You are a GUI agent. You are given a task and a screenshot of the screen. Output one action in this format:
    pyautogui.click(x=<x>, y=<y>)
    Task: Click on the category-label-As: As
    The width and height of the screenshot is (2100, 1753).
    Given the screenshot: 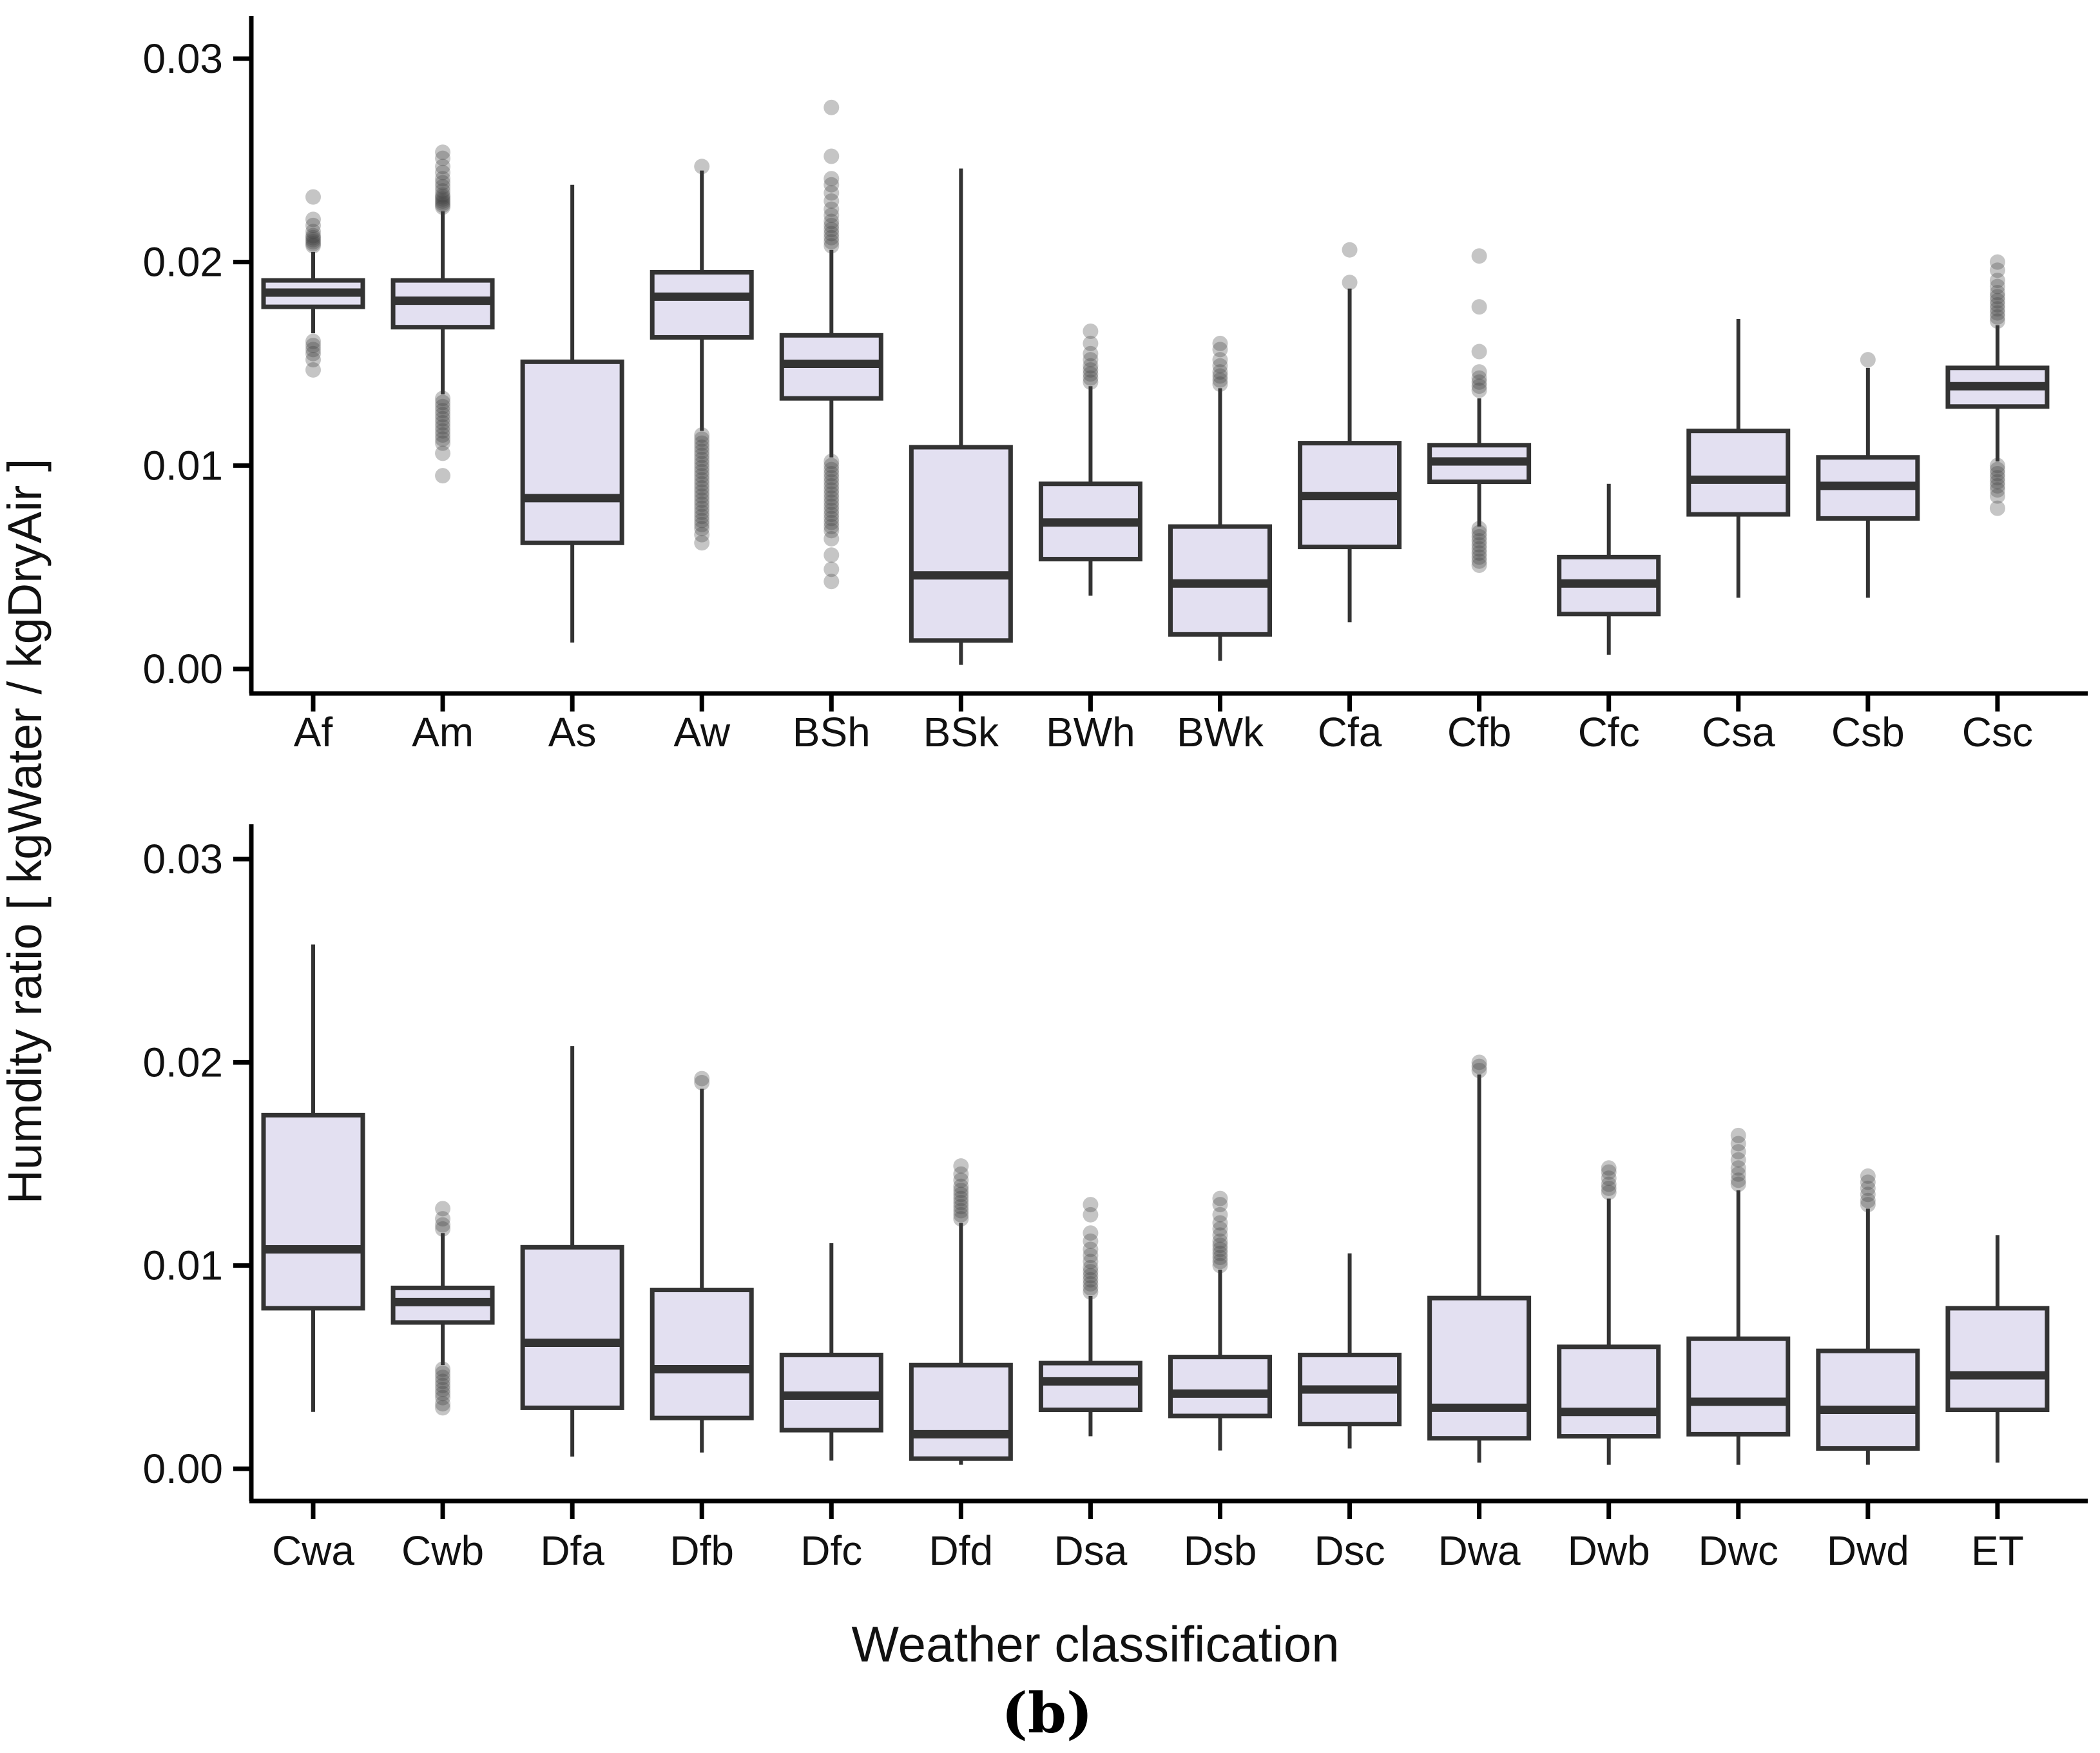 What is the action you would take?
    pyautogui.click(x=572, y=732)
    